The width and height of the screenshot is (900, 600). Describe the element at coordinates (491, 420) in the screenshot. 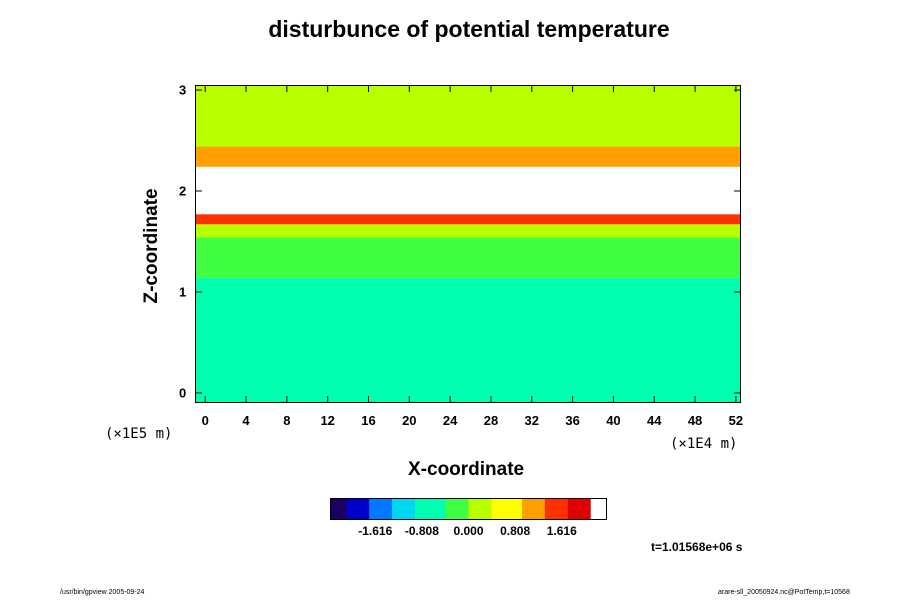

I see `x-tick-label: 28` at that location.